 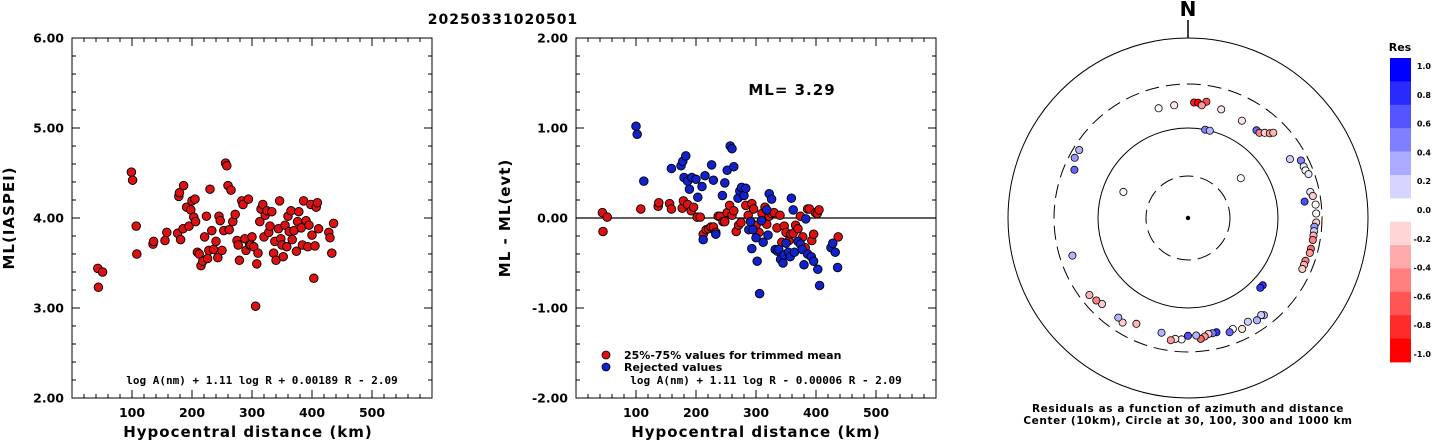 I want to click on panel1-xtick-label: 500, so click(x=372, y=412).